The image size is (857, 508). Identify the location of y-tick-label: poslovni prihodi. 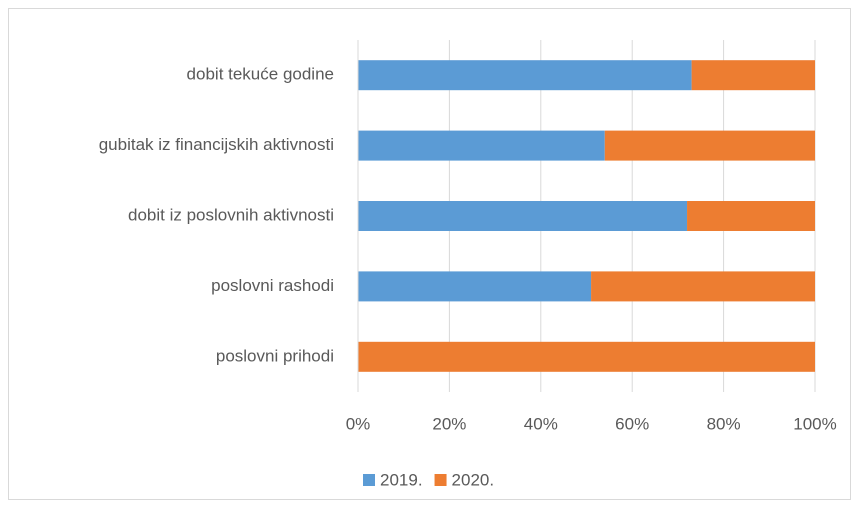
(275, 355).